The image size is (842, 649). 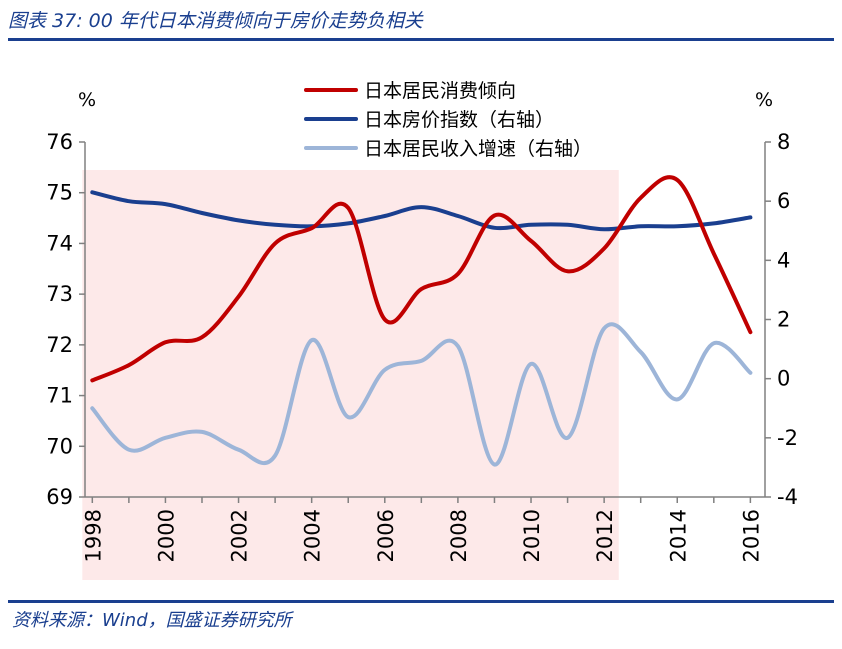 What do you see at coordinates (783, 201) in the screenshot?
I see `right-axis-tick-label: 6` at bounding box center [783, 201].